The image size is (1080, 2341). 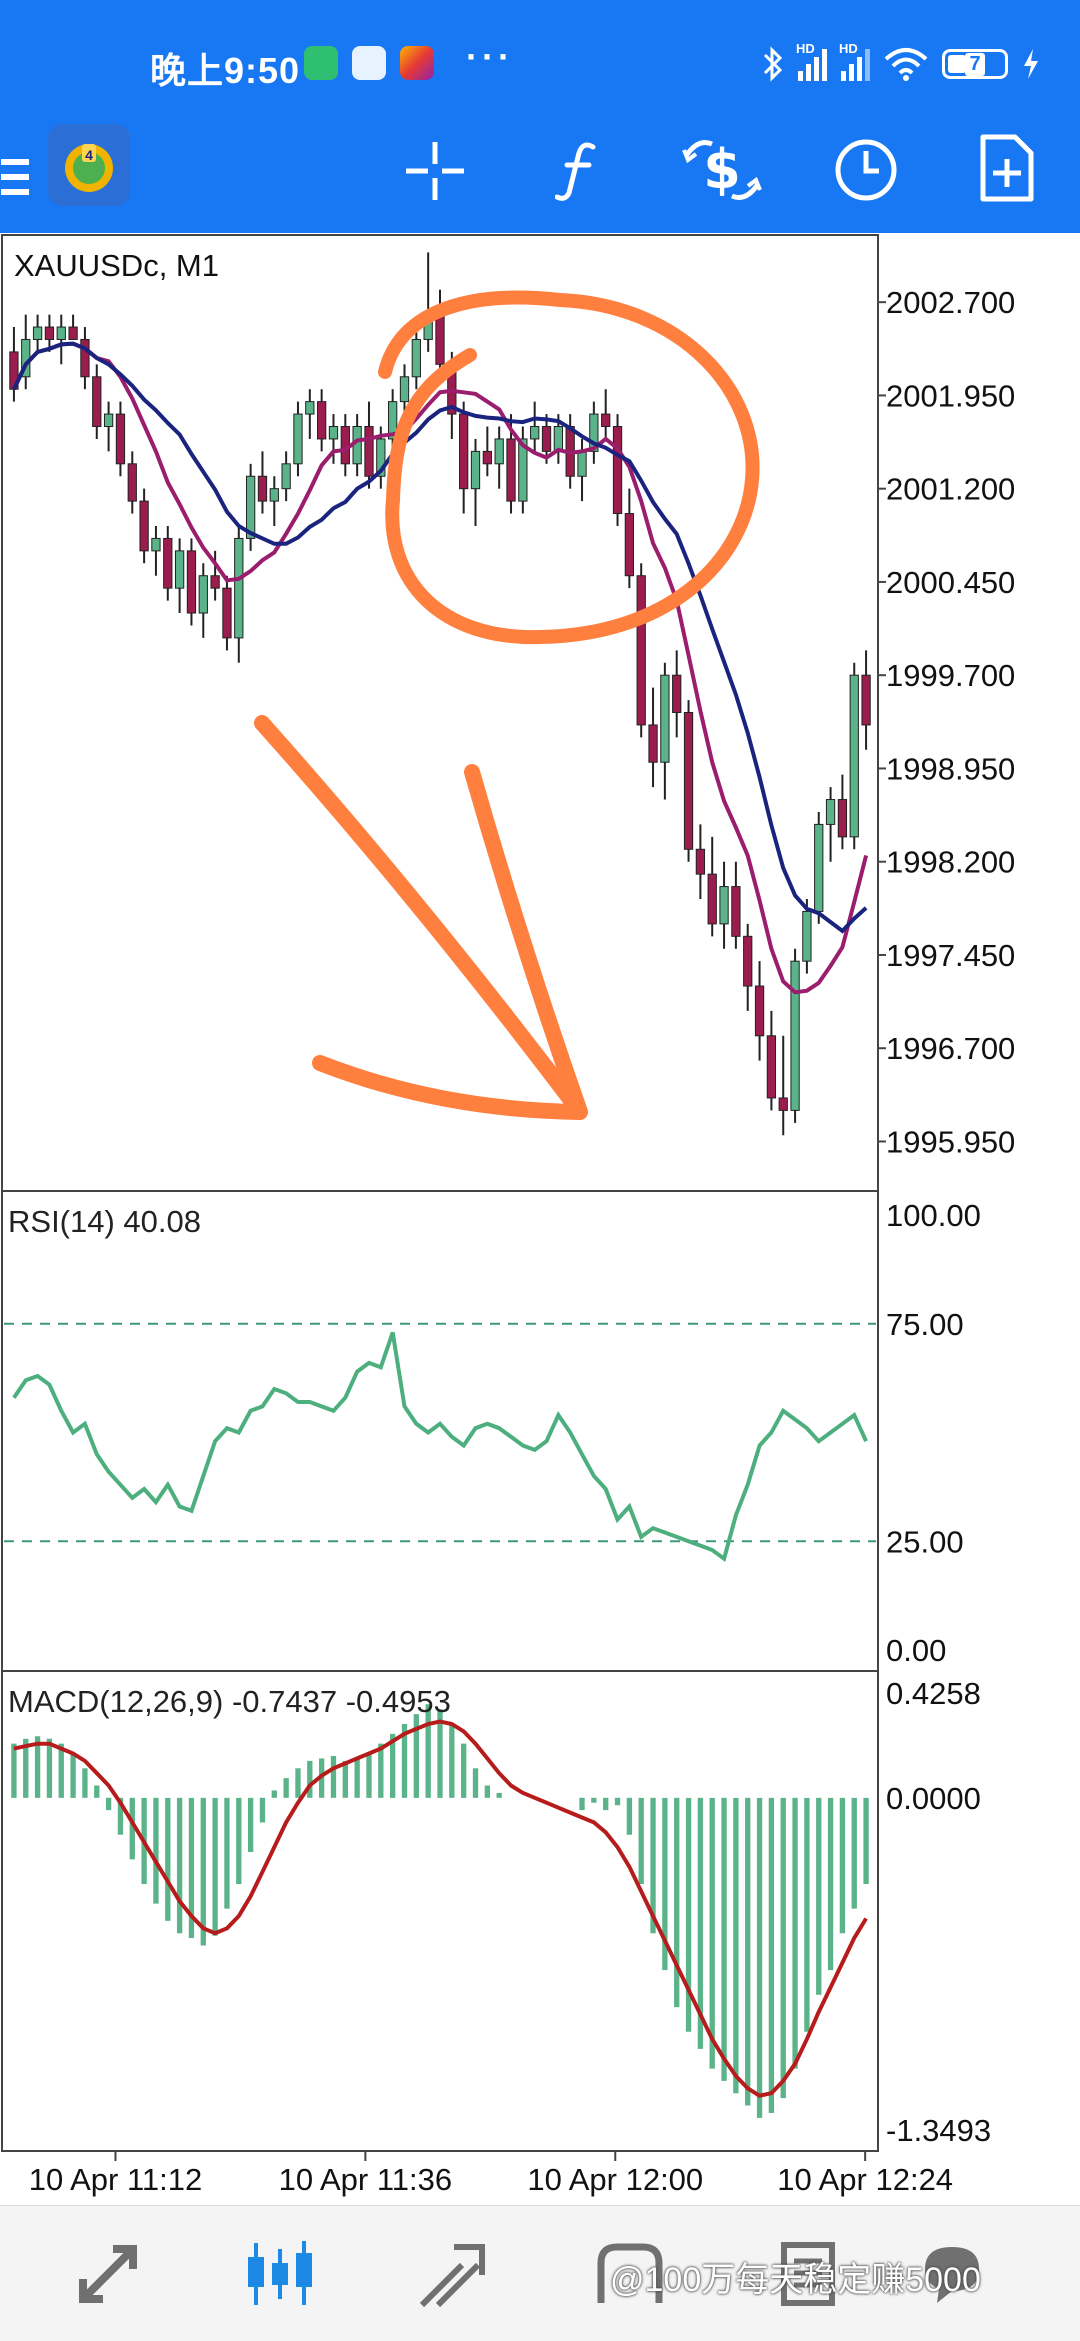 I want to click on rsi-label: RSI(14) 40.08, so click(x=104, y=1221).